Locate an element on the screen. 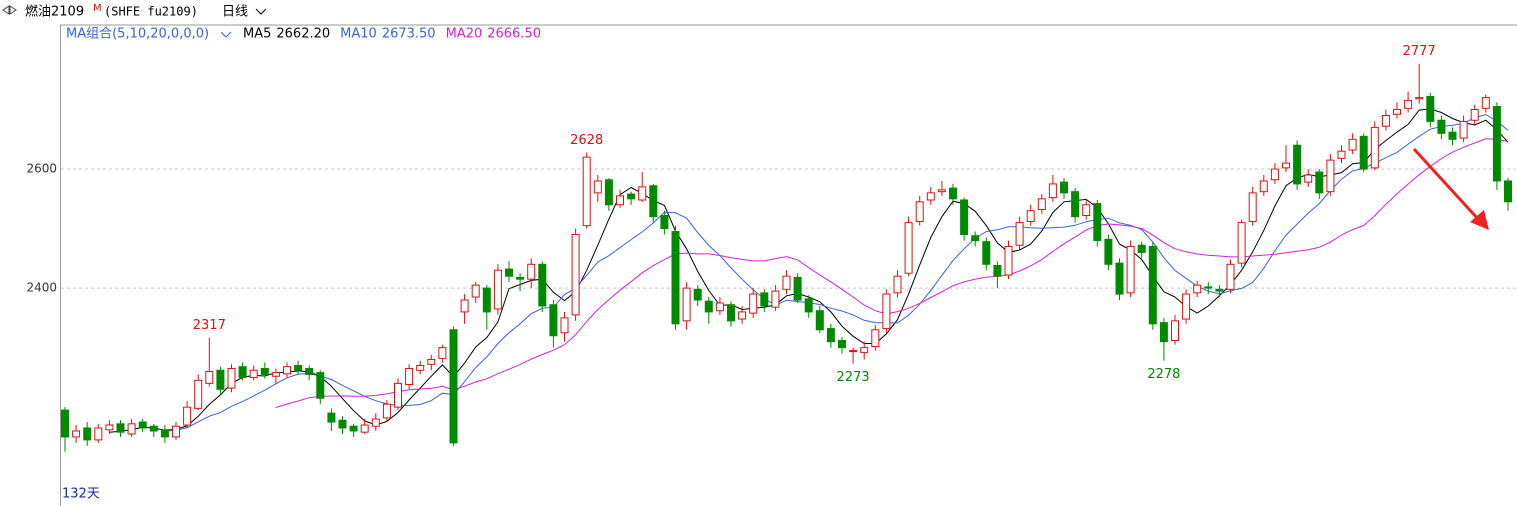 This screenshot has width=1517, height=506. extreme-label: 2317 is located at coordinates (209, 325).